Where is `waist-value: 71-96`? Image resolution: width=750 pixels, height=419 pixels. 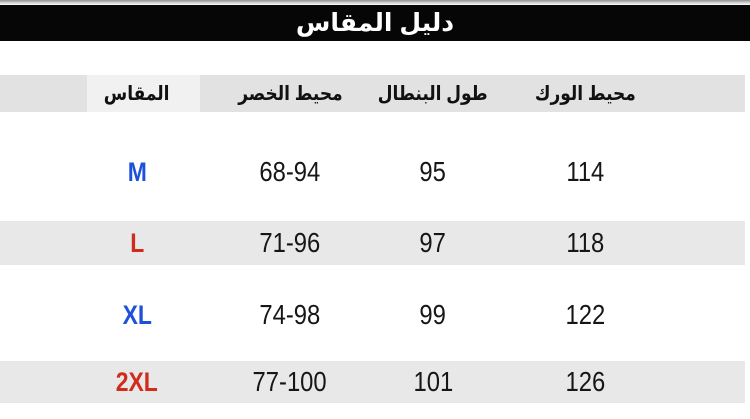 waist-value: 71-96 is located at coordinates (290, 242).